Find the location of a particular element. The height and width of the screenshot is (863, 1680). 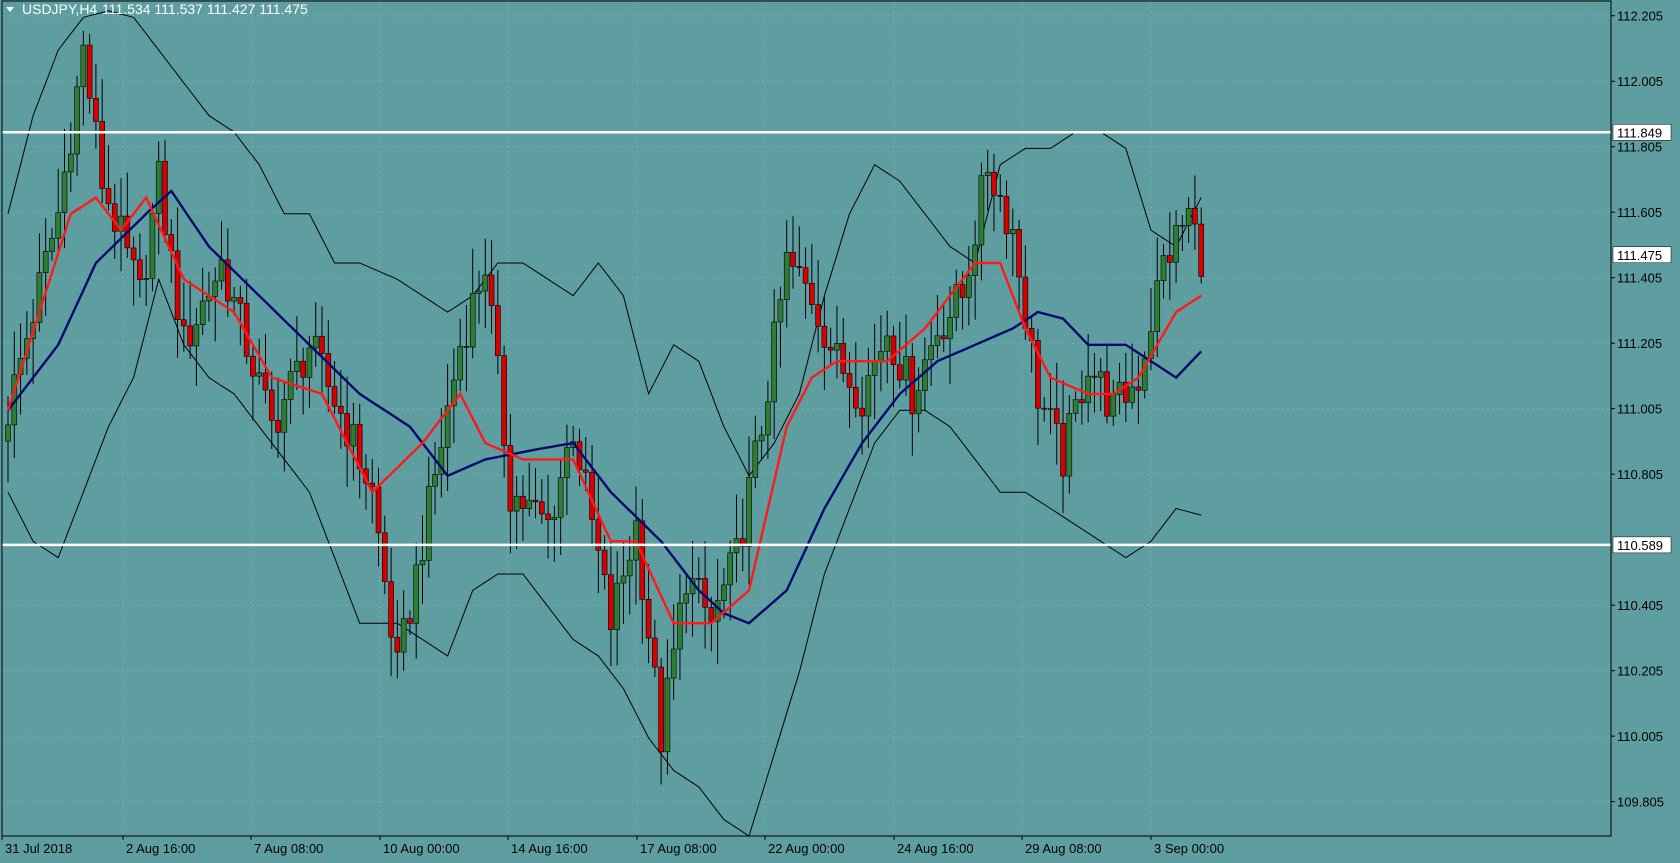

current-price-tag is located at coordinates (1642, 255).